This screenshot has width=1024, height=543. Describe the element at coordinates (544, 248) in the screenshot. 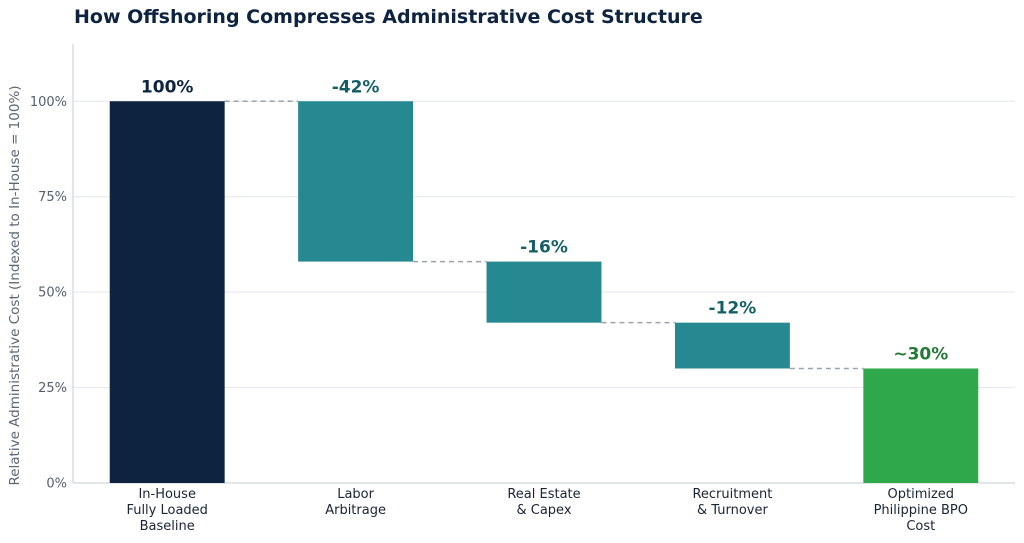

I see `data-label-3: -16%` at that location.